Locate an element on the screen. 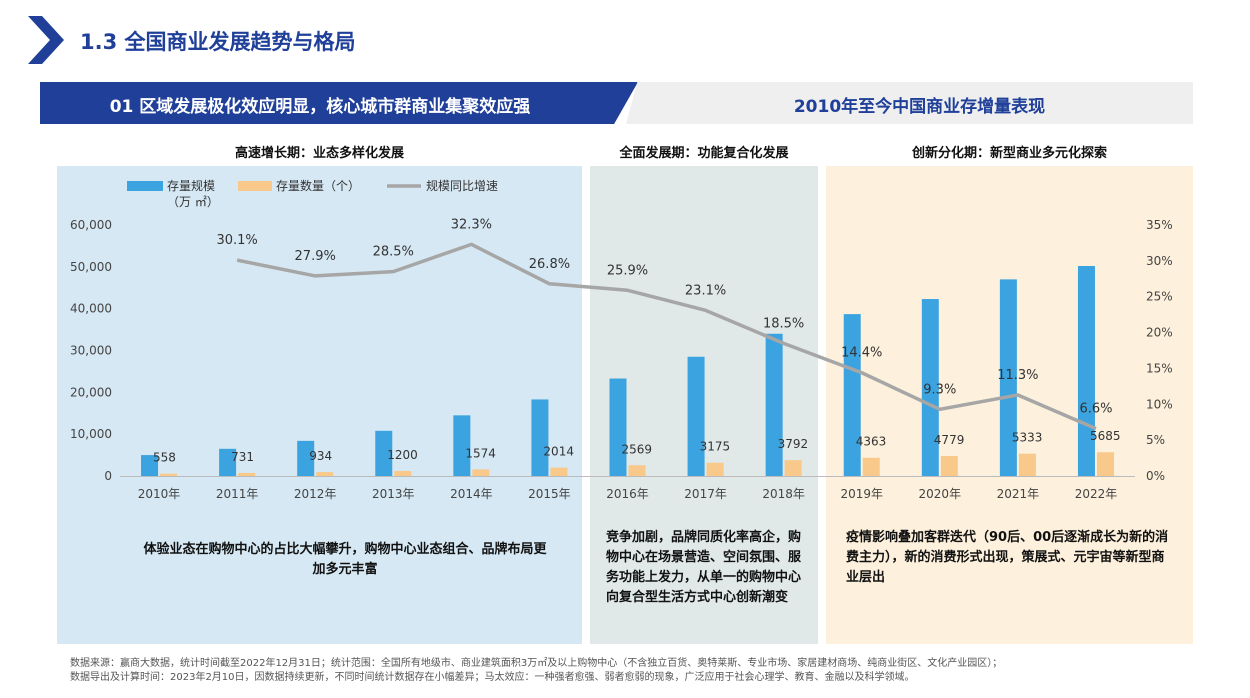 The width and height of the screenshot is (1250, 698). x-tick-label: 2020年 is located at coordinates (940, 494).